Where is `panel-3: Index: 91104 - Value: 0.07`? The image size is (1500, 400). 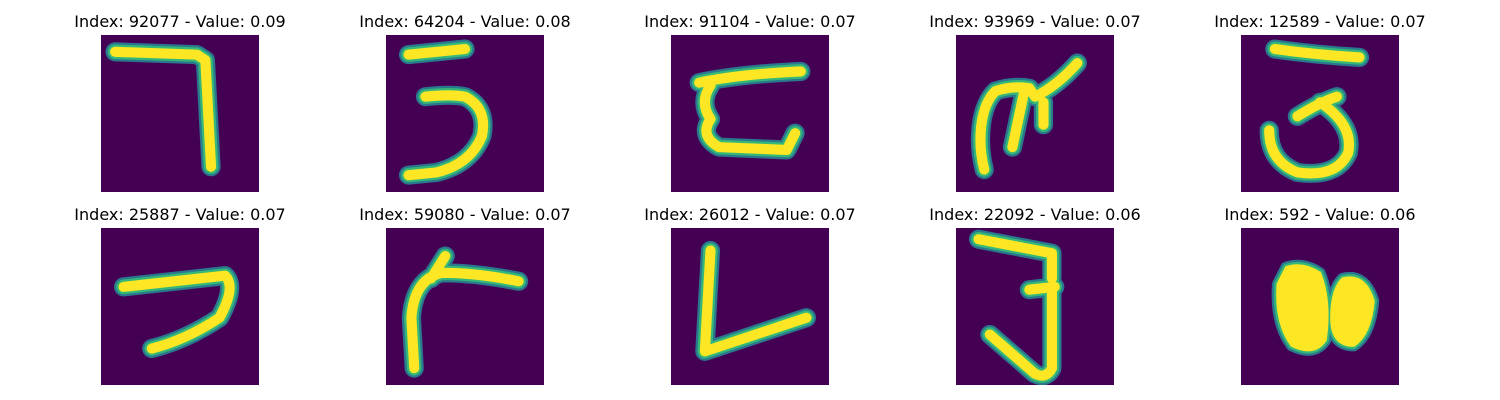 panel-3: Index: 91104 - Value: 0.07 is located at coordinates (750, 102).